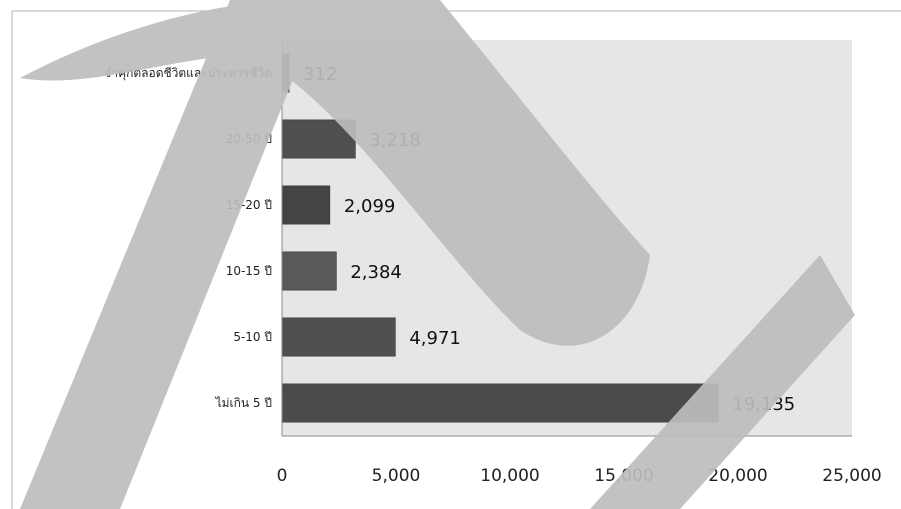 Image resolution: width=901 pixels, height=509 pixels. Describe the element at coordinates (252, 337) in the screenshot. I see `category-label: 5-10 ปี` at that location.